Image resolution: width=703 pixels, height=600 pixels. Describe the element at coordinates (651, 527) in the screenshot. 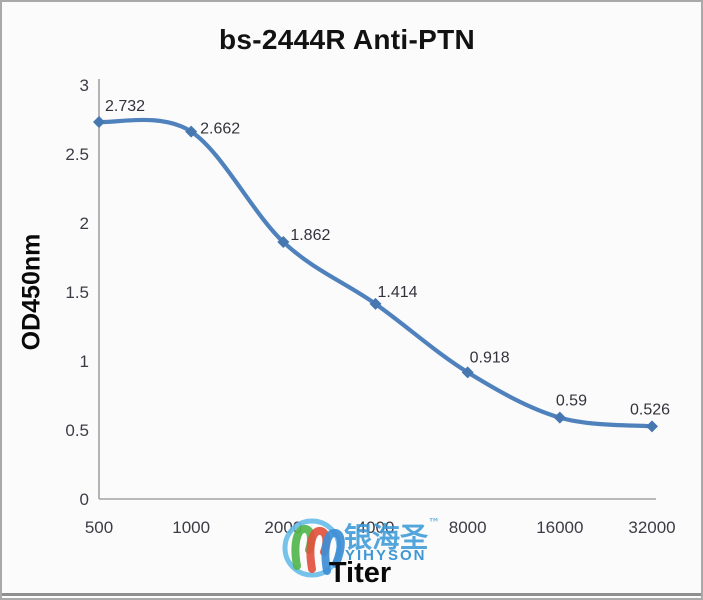

I see `x-tick-label: 32000` at that location.